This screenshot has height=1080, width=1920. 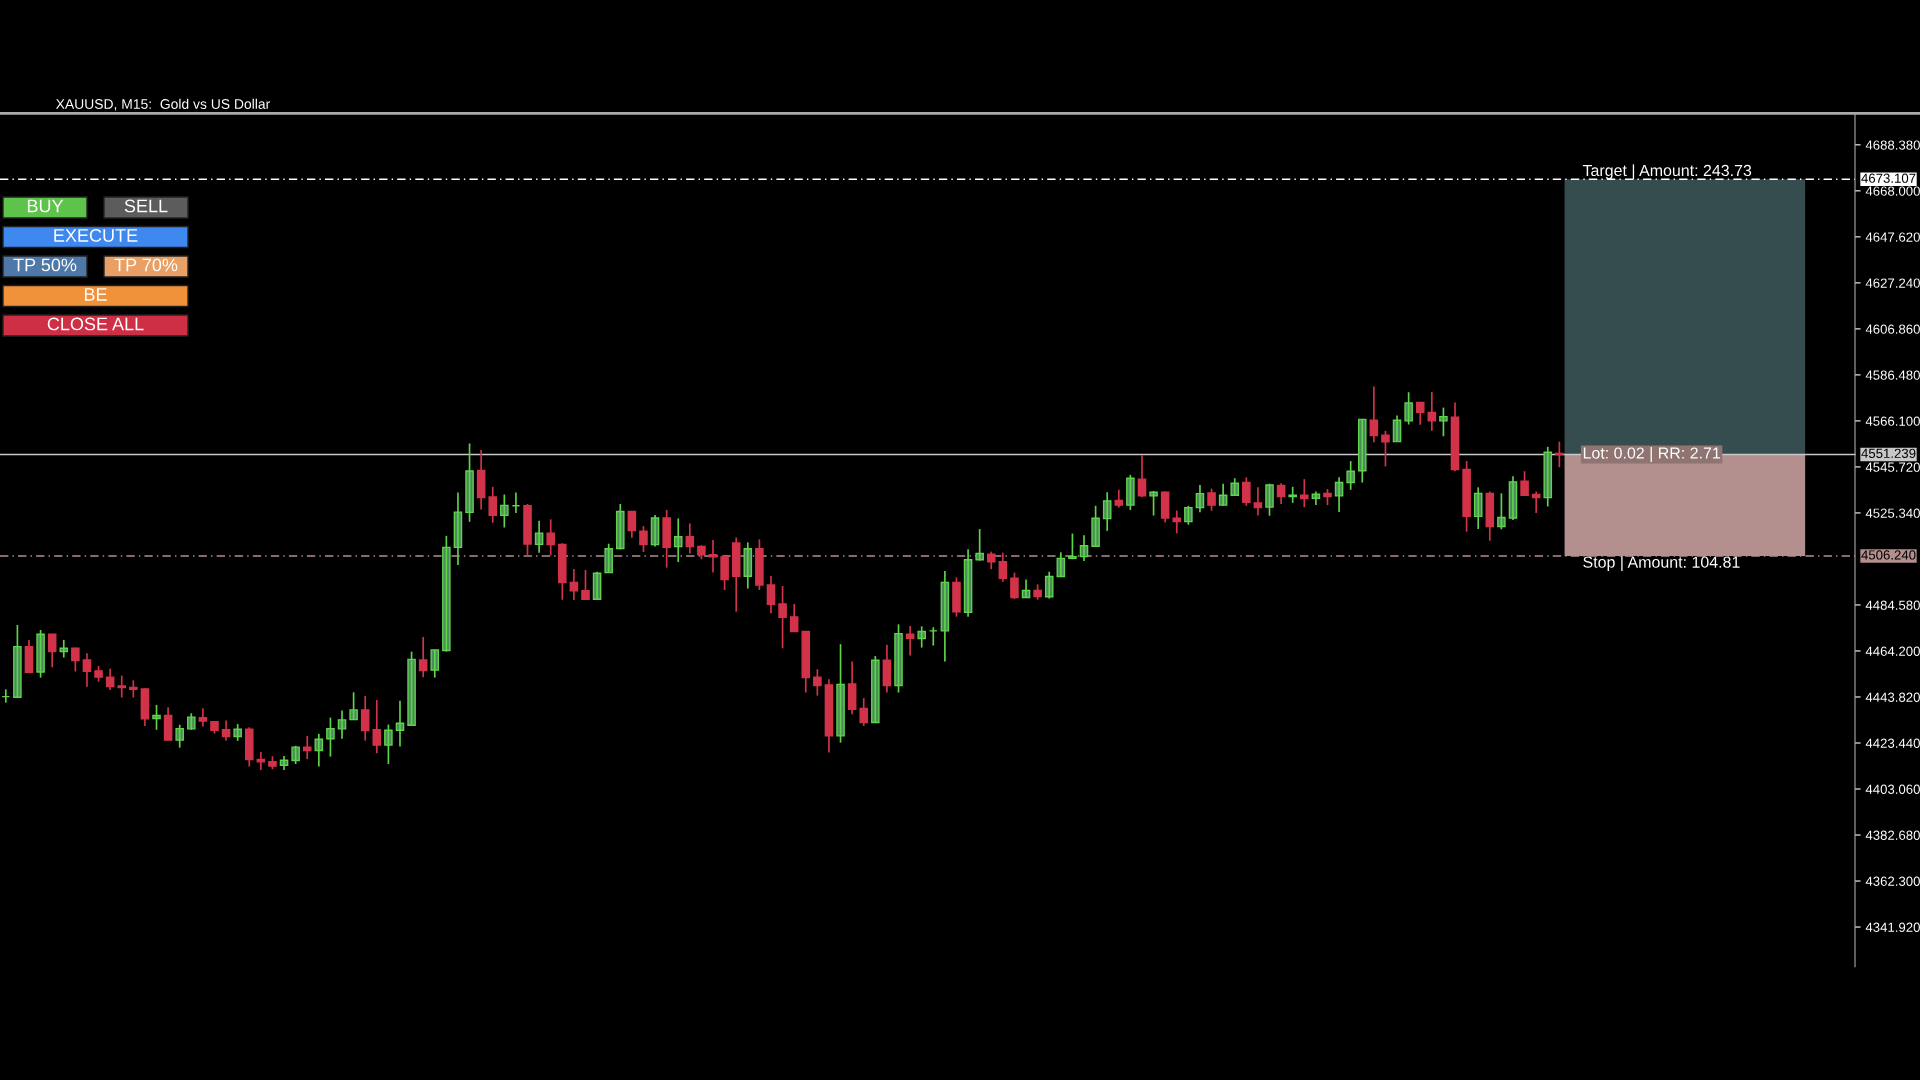 What do you see at coordinates (146, 265) in the screenshot?
I see `annotation: TP 70%` at bounding box center [146, 265].